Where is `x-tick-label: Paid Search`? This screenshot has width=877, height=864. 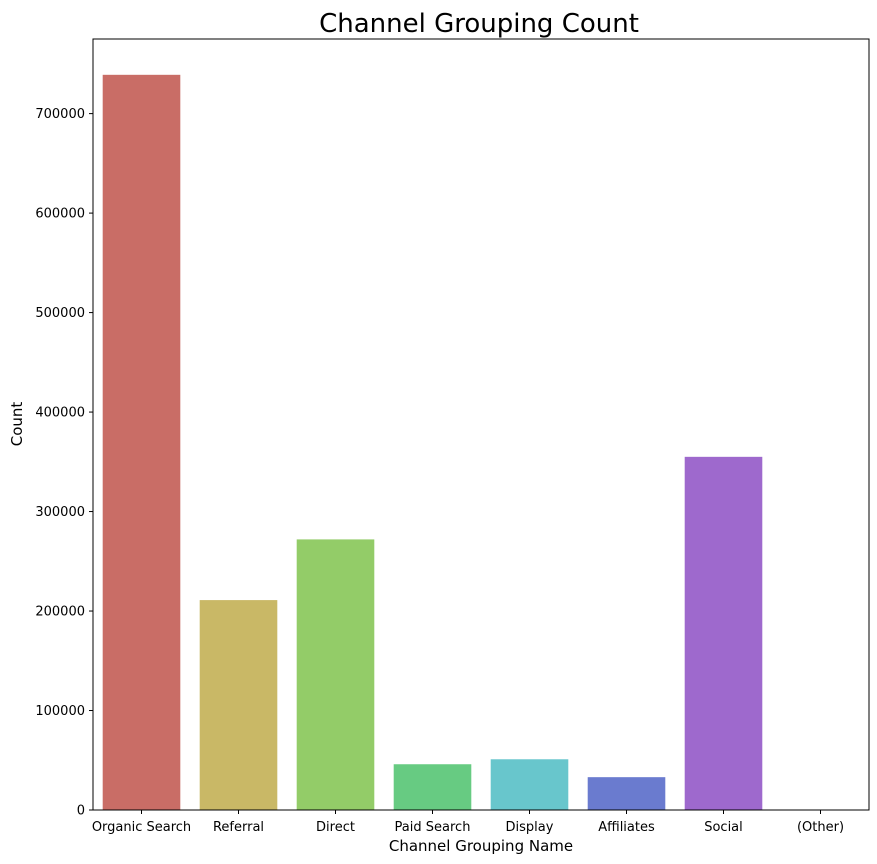
x-tick-label: Paid Search is located at coordinates (433, 827).